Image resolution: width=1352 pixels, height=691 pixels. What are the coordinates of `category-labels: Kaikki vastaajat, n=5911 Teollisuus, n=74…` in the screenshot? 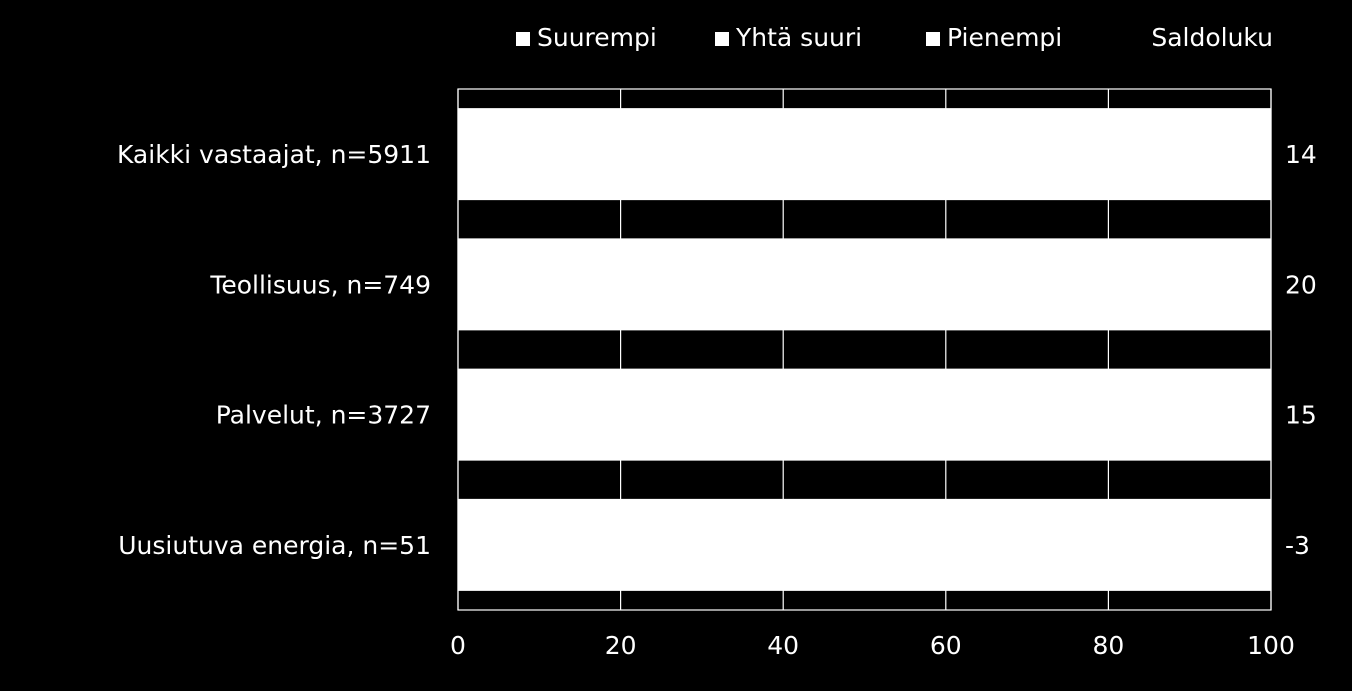 It's located at (274, 350).